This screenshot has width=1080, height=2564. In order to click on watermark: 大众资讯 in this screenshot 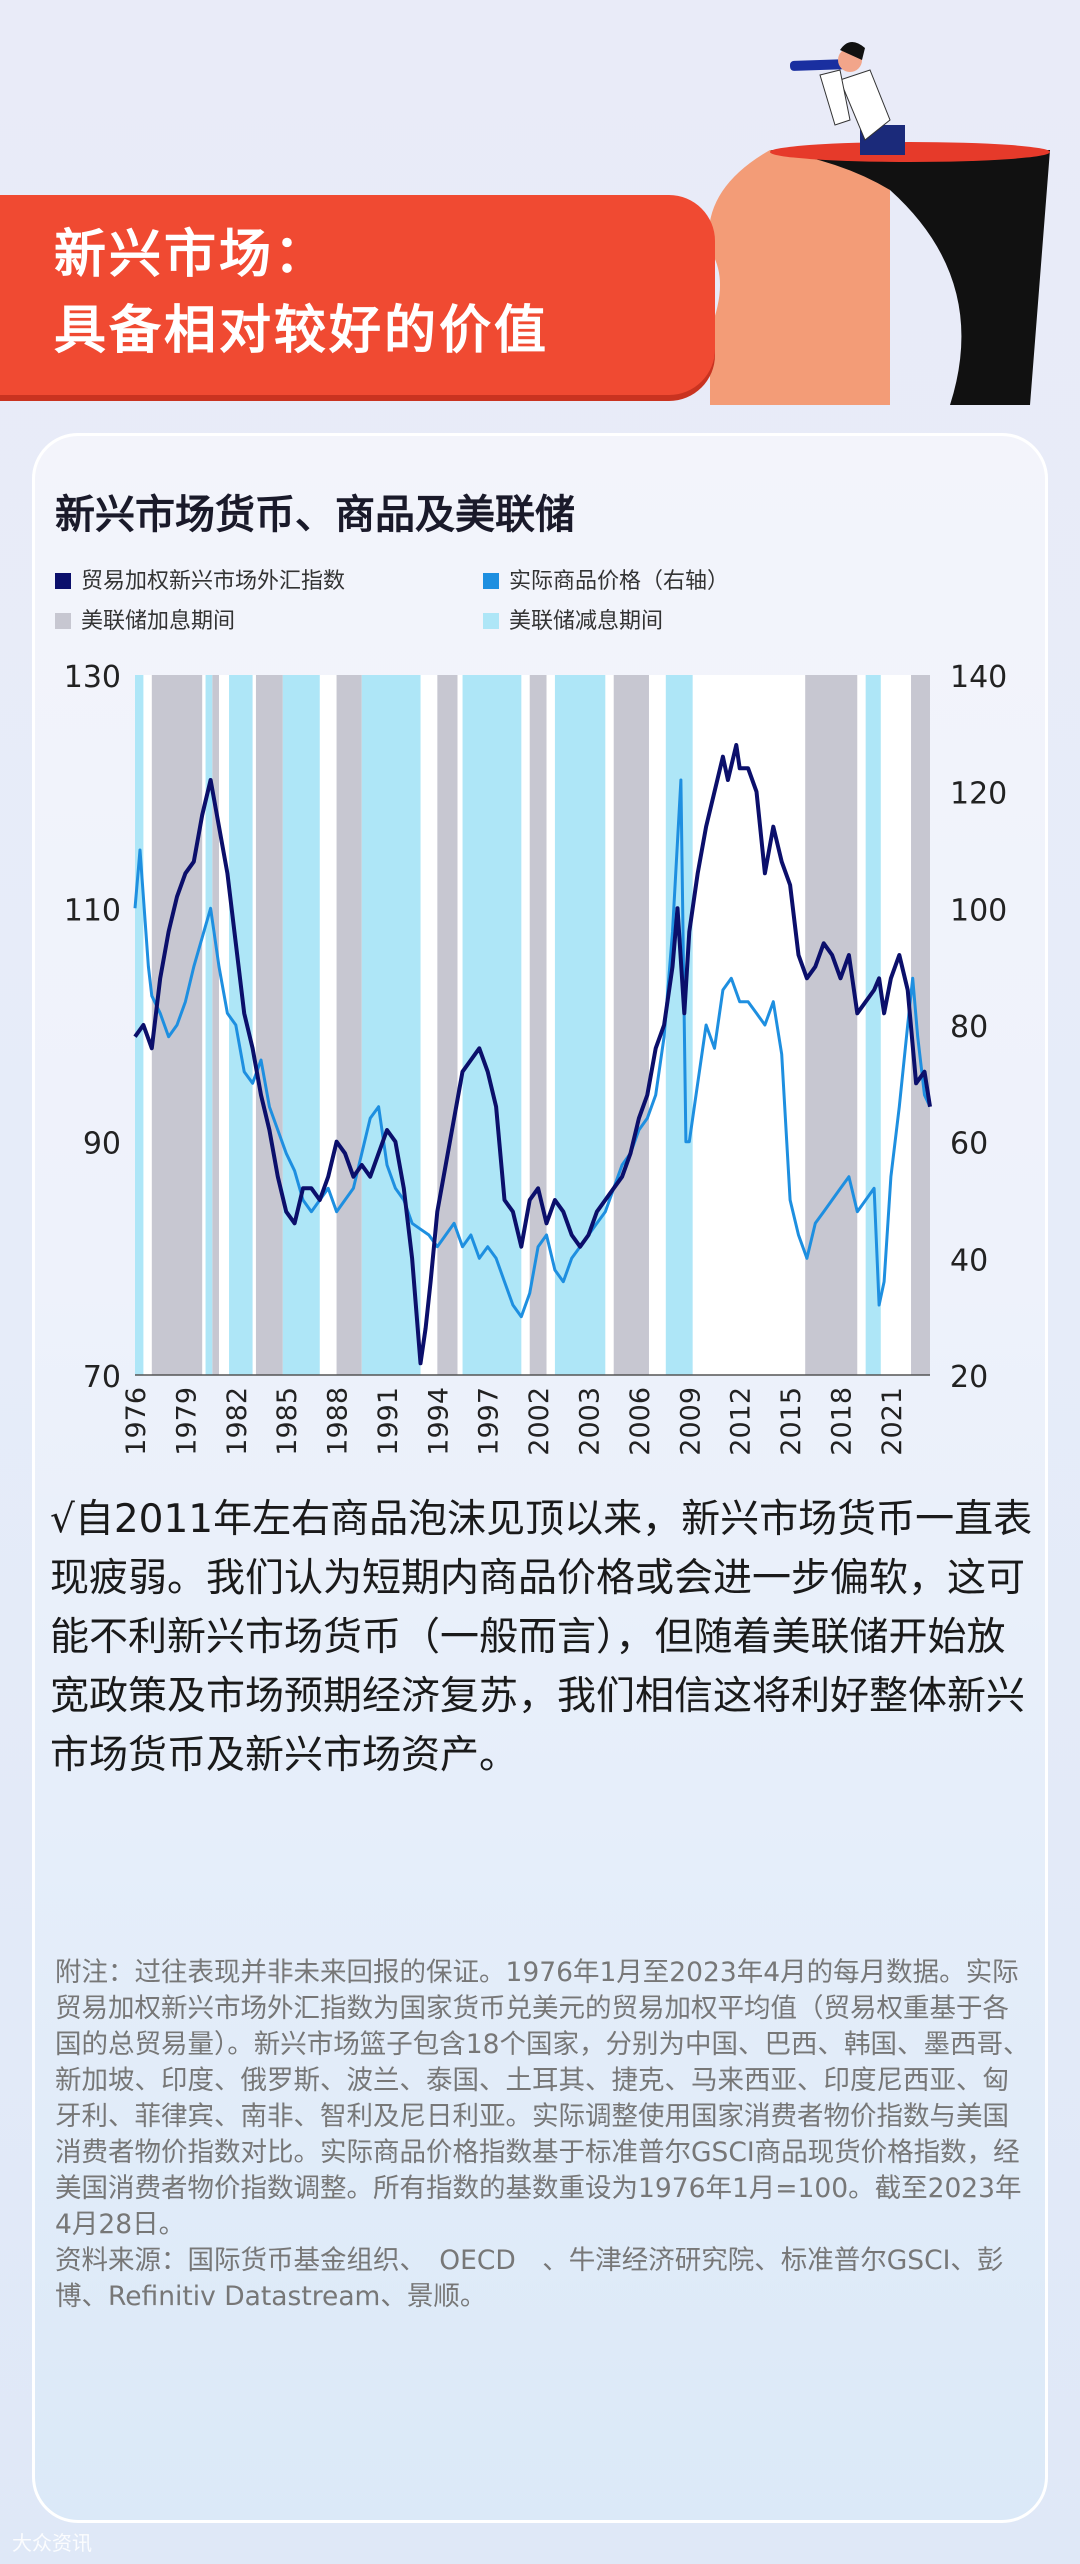, I will do `click(52, 2543)`.